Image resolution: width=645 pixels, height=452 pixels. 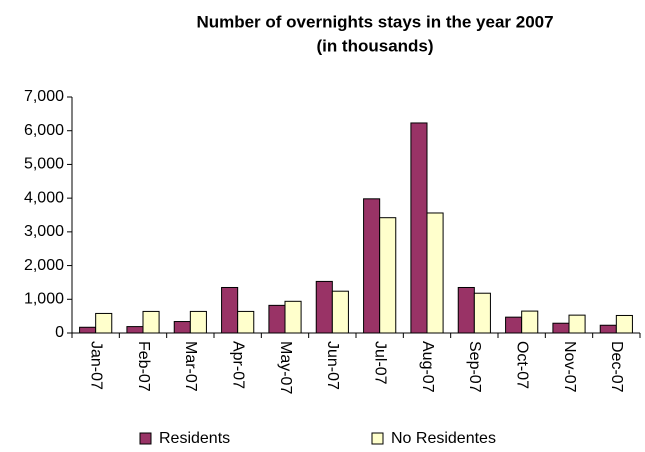 I want to click on x-tick-label: Oct-07, so click(x=521, y=365).